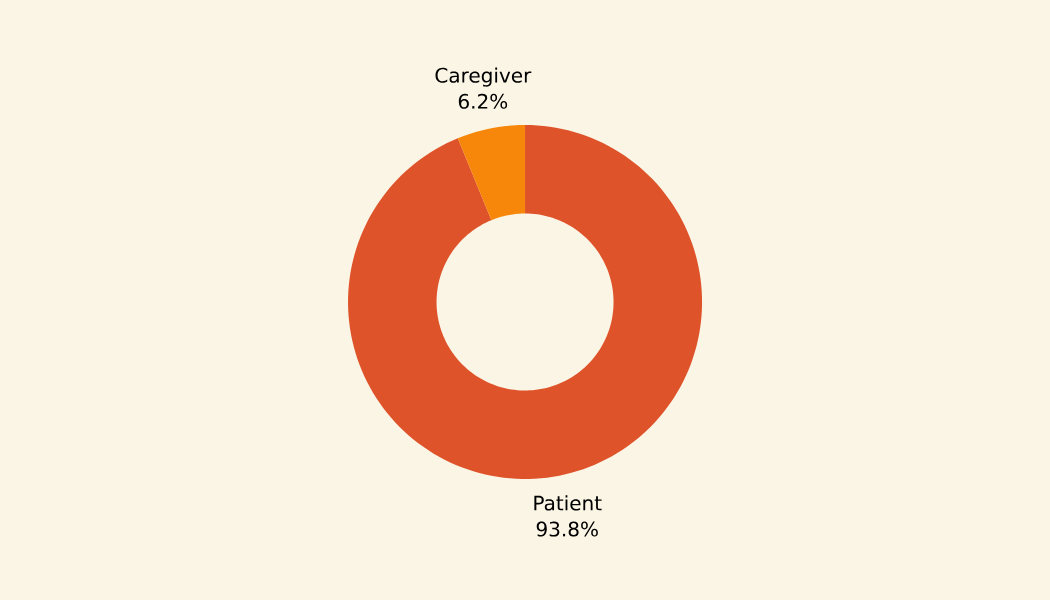 The width and height of the screenshot is (1050, 600). Describe the element at coordinates (568, 503) in the screenshot. I see `slice-label: Patient` at that location.